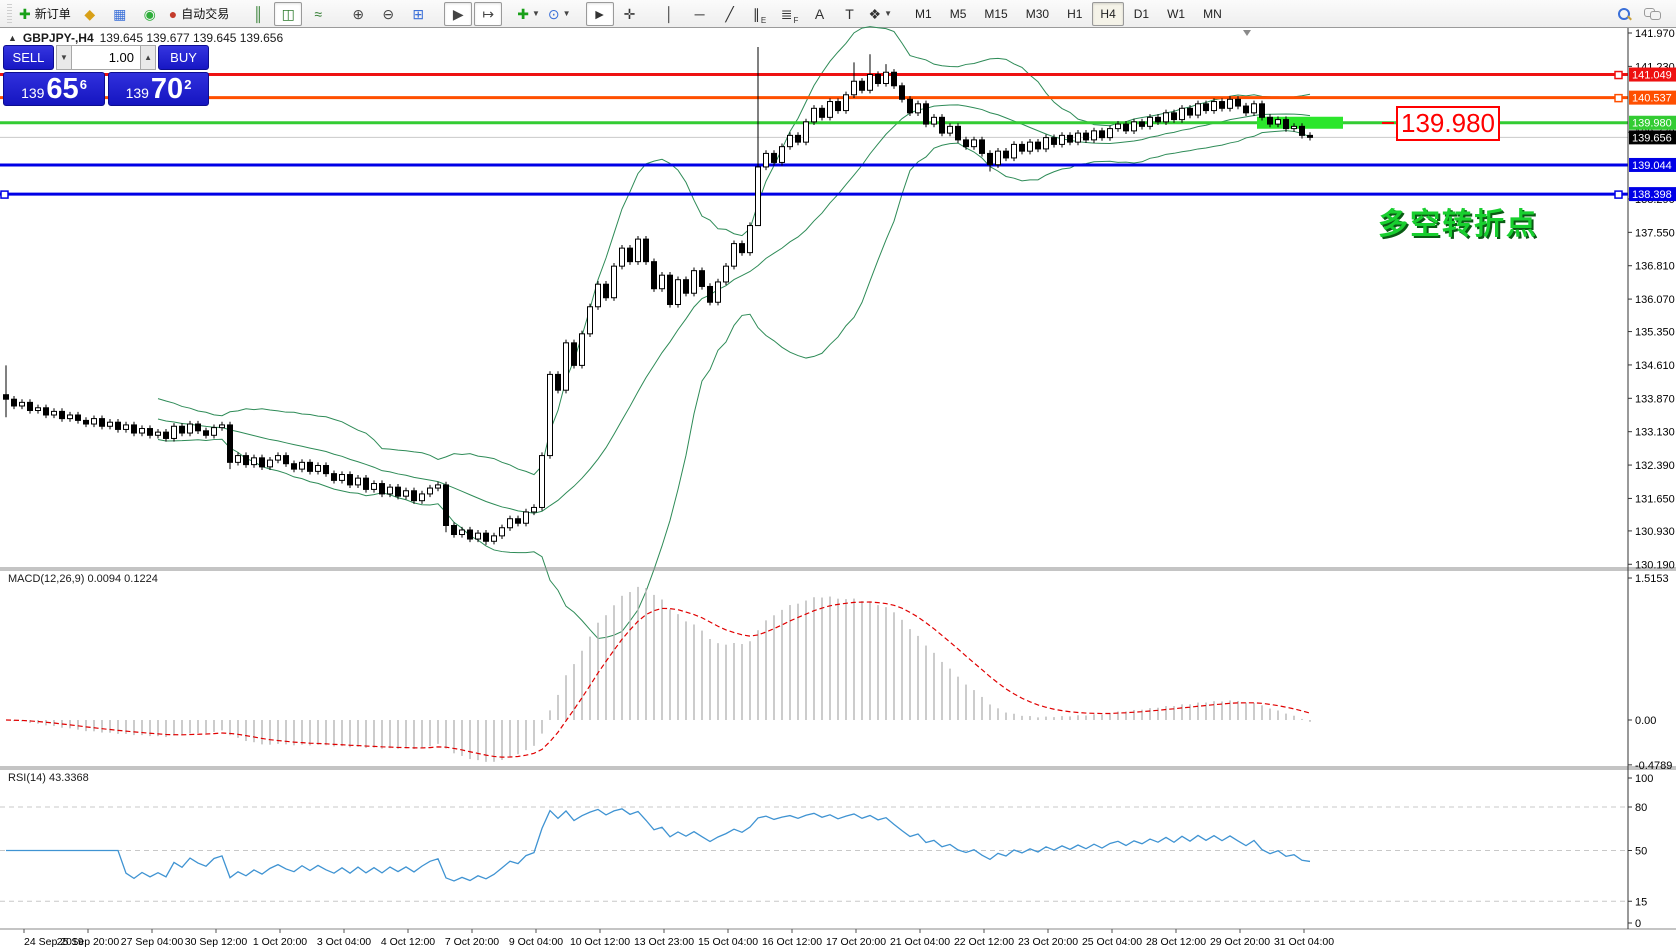 The height and width of the screenshot is (952, 1676). Describe the element at coordinates (90, 14) in the screenshot. I see `profiles-icon: ◆` at that location.